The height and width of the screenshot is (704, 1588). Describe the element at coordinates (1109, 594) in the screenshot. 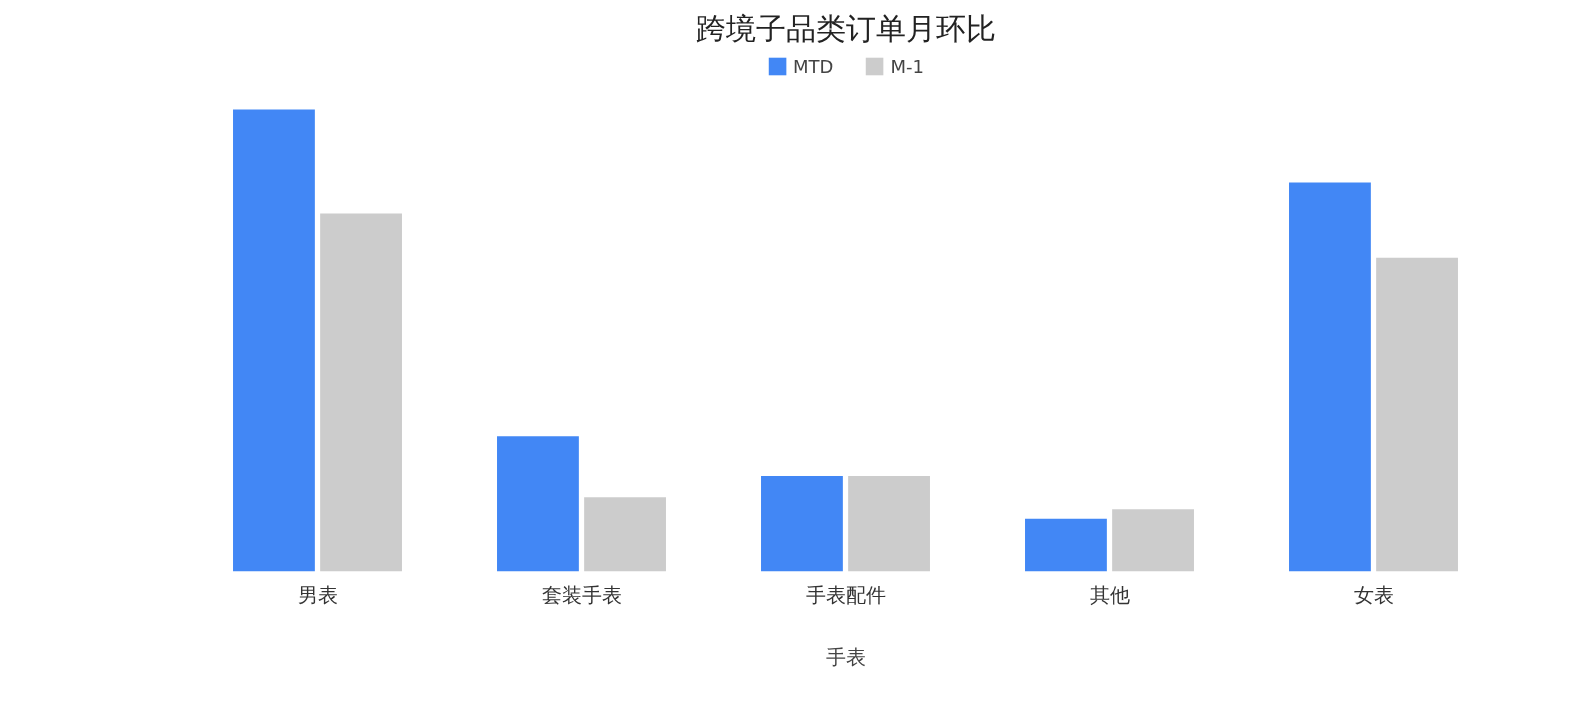

I see `x-tick-label: 其他` at that location.